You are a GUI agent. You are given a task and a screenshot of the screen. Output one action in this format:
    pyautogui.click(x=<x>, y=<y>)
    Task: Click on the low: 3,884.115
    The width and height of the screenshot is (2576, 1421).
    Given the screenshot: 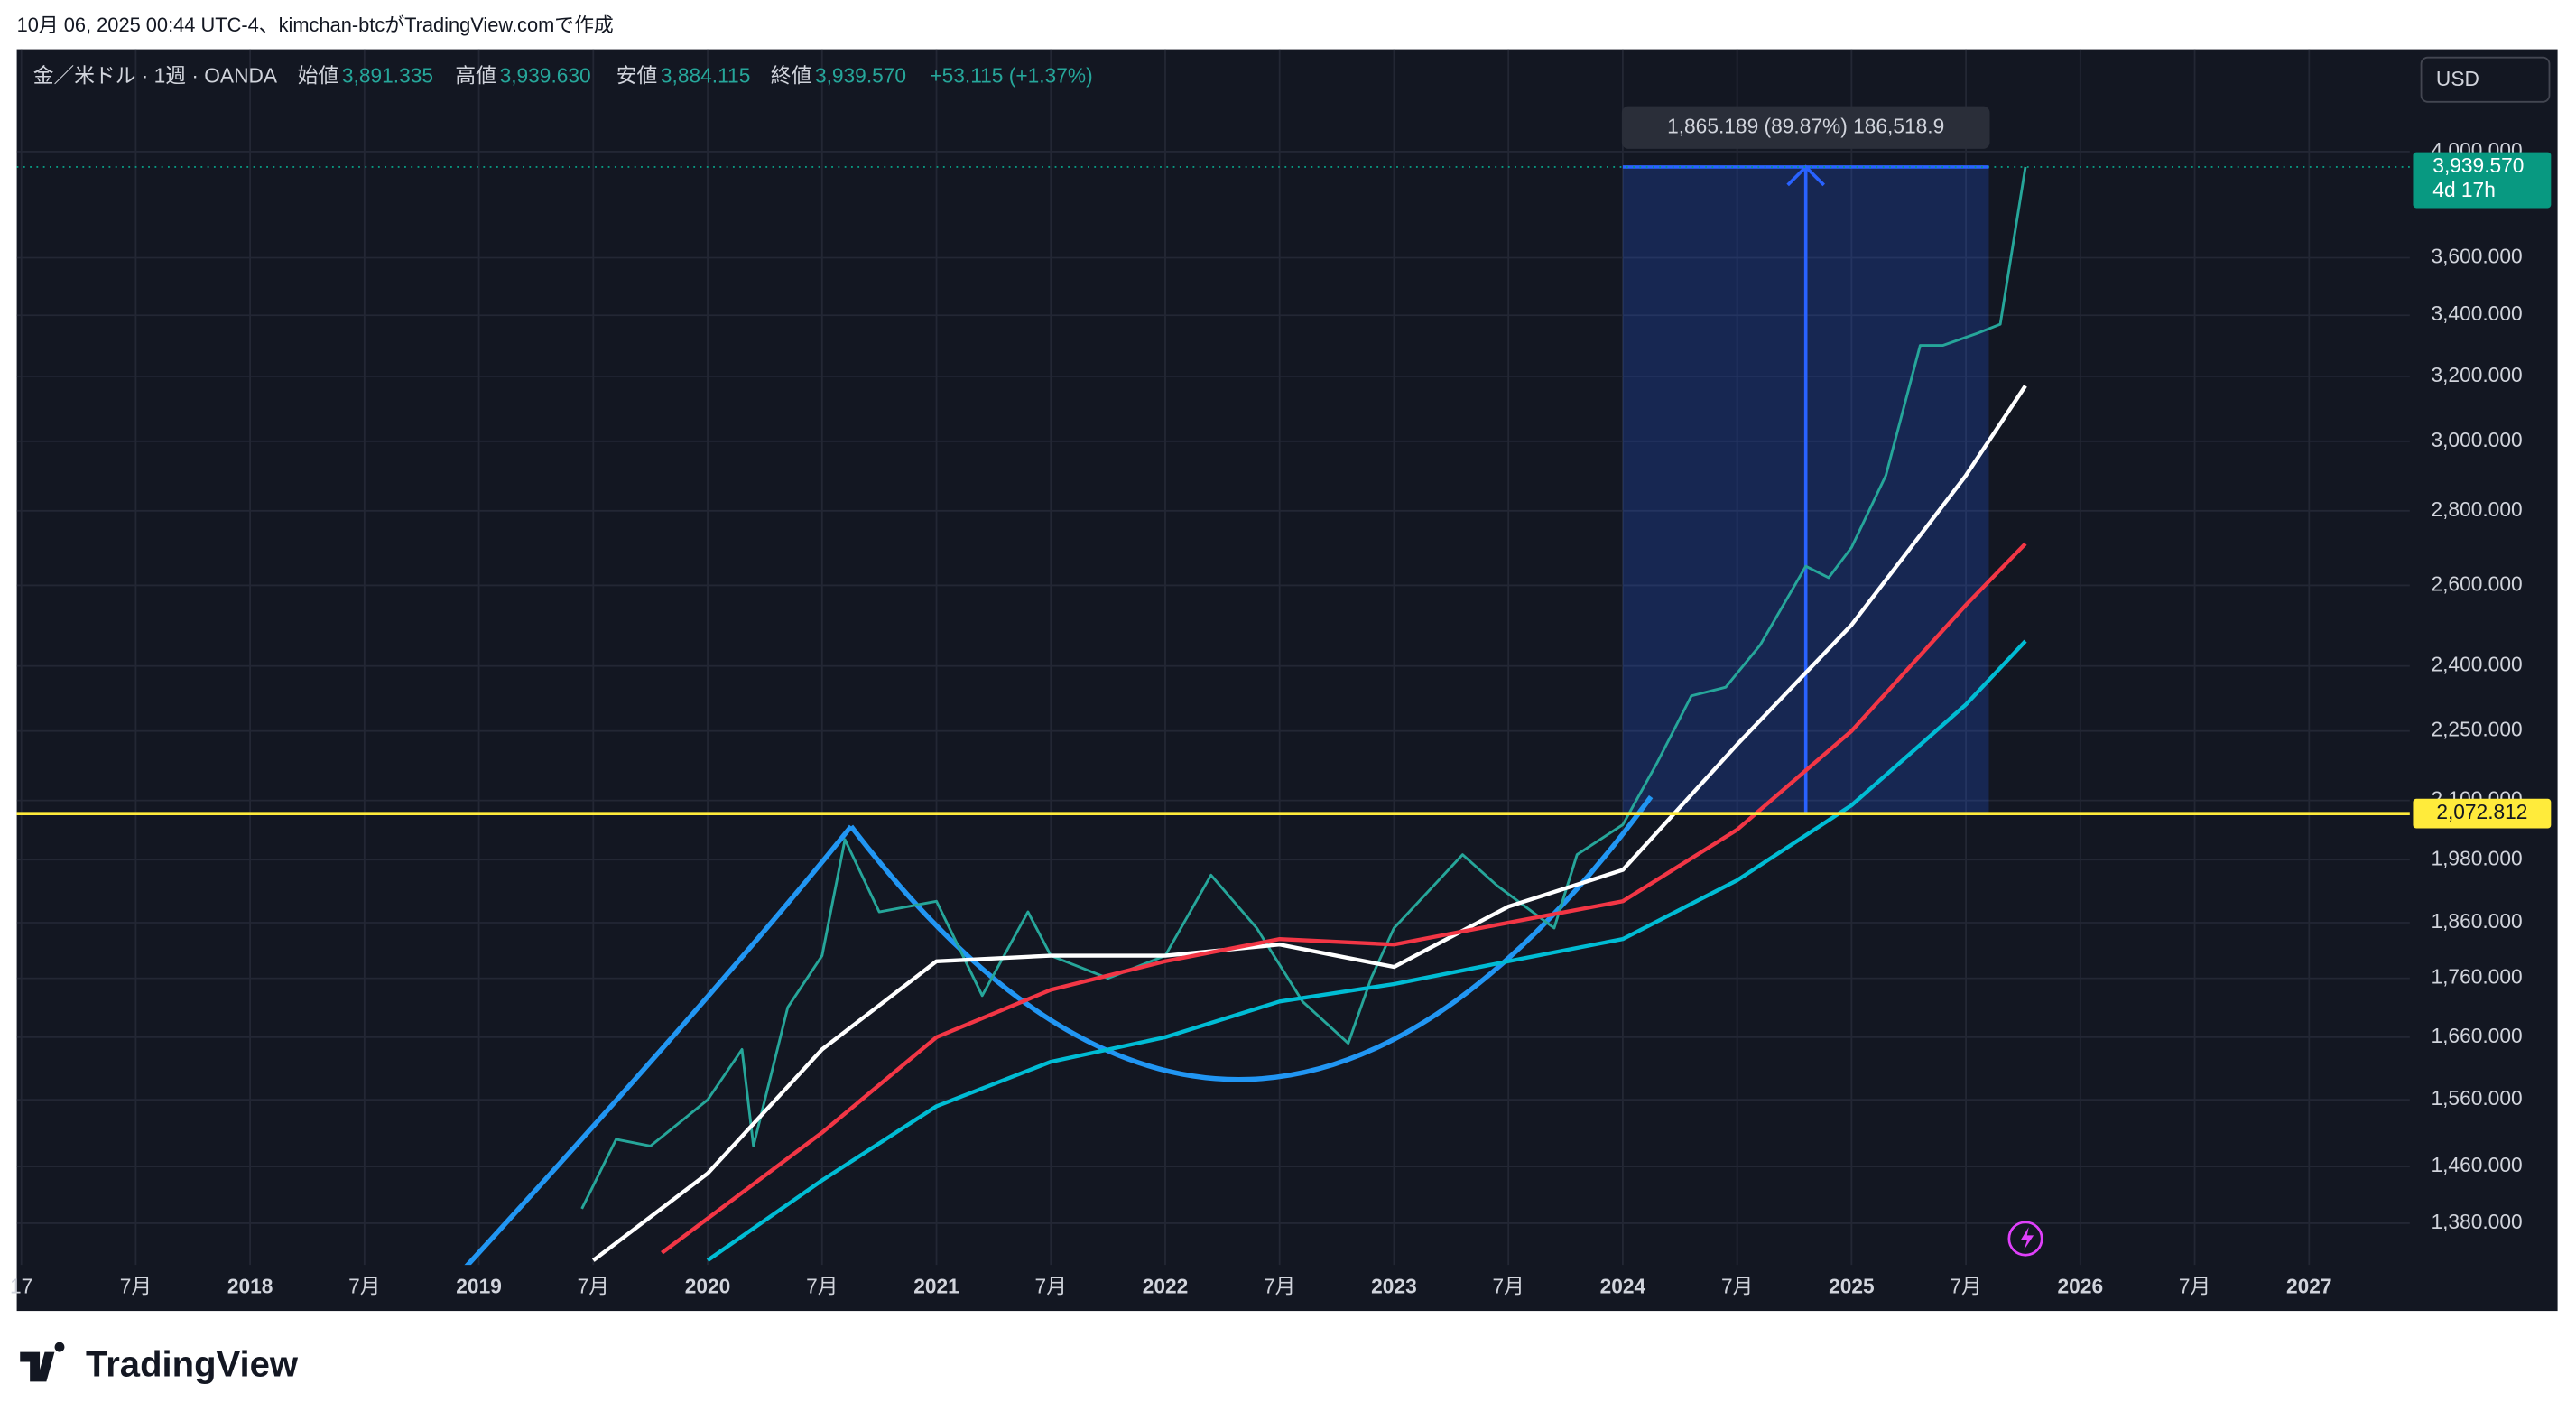 What is the action you would take?
    pyautogui.click(x=706, y=76)
    